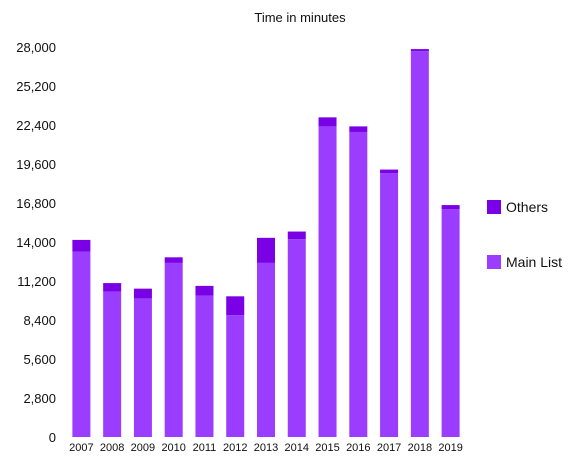 This screenshot has height=463, width=584. Describe the element at coordinates (36, 86) in the screenshot. I see `y-tick-label: 25,200` at that location.